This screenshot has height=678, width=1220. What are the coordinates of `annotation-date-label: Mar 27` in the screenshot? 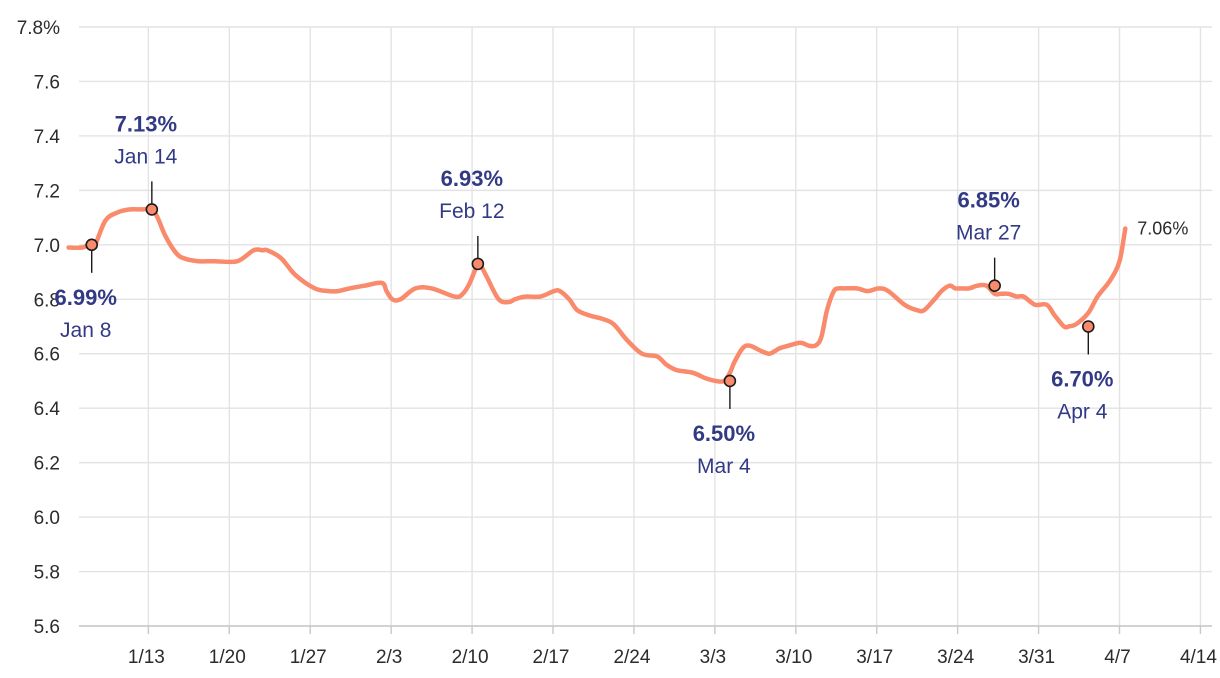 It's located at (988, 233).